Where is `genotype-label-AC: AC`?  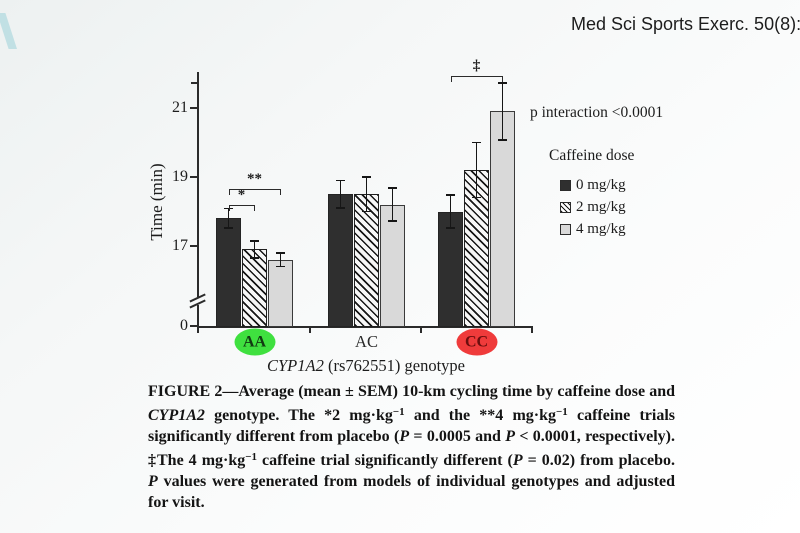 genotype-label-AC: AC is located at coordinates (366, 341).